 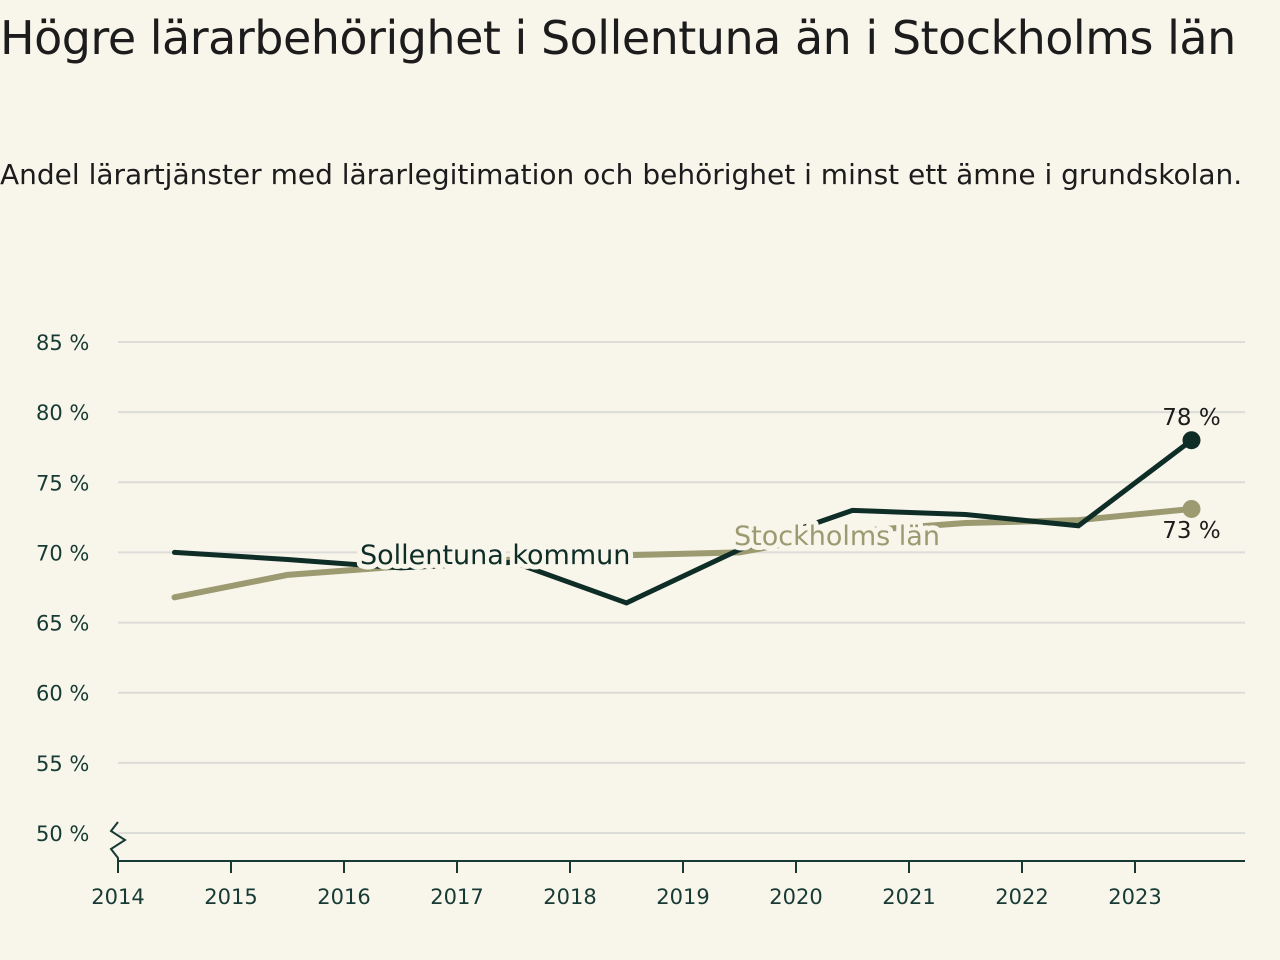 I want to click on y-tick-label-85: 85 %, so click(x=62, y=343).